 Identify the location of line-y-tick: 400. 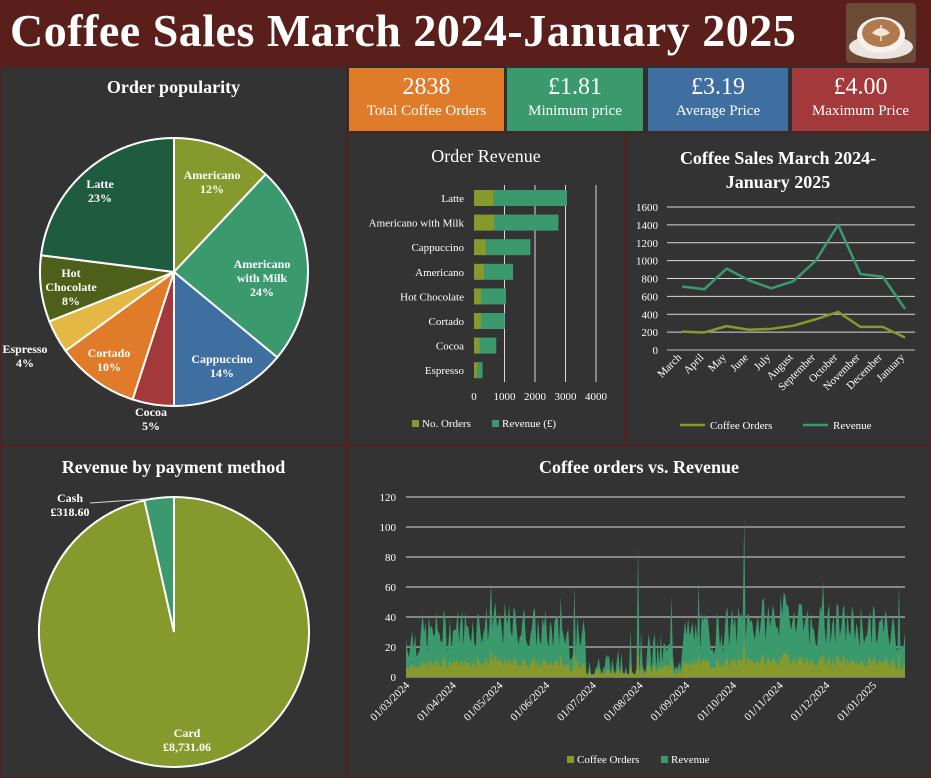
(650, 315).